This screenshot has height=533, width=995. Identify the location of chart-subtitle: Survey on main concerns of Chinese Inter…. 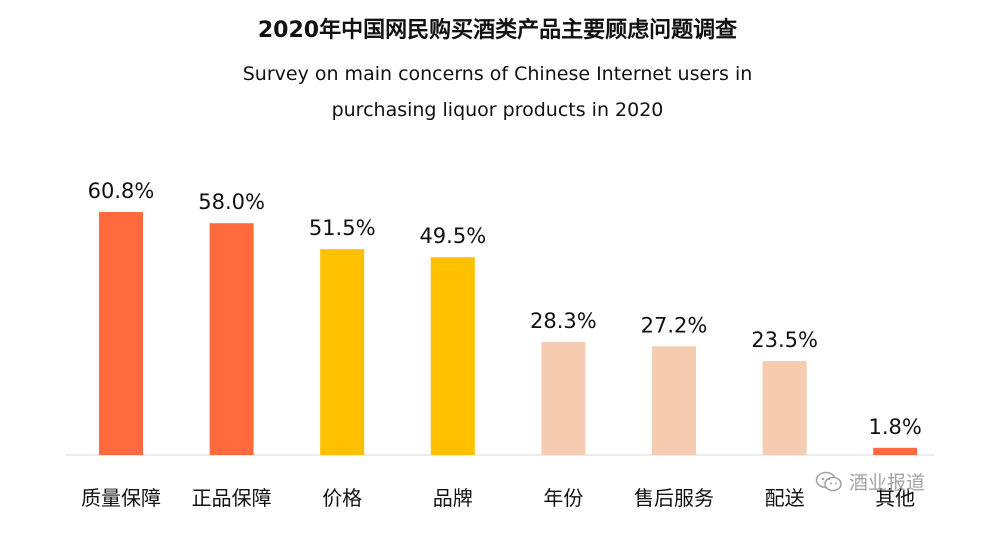
(497, 92).